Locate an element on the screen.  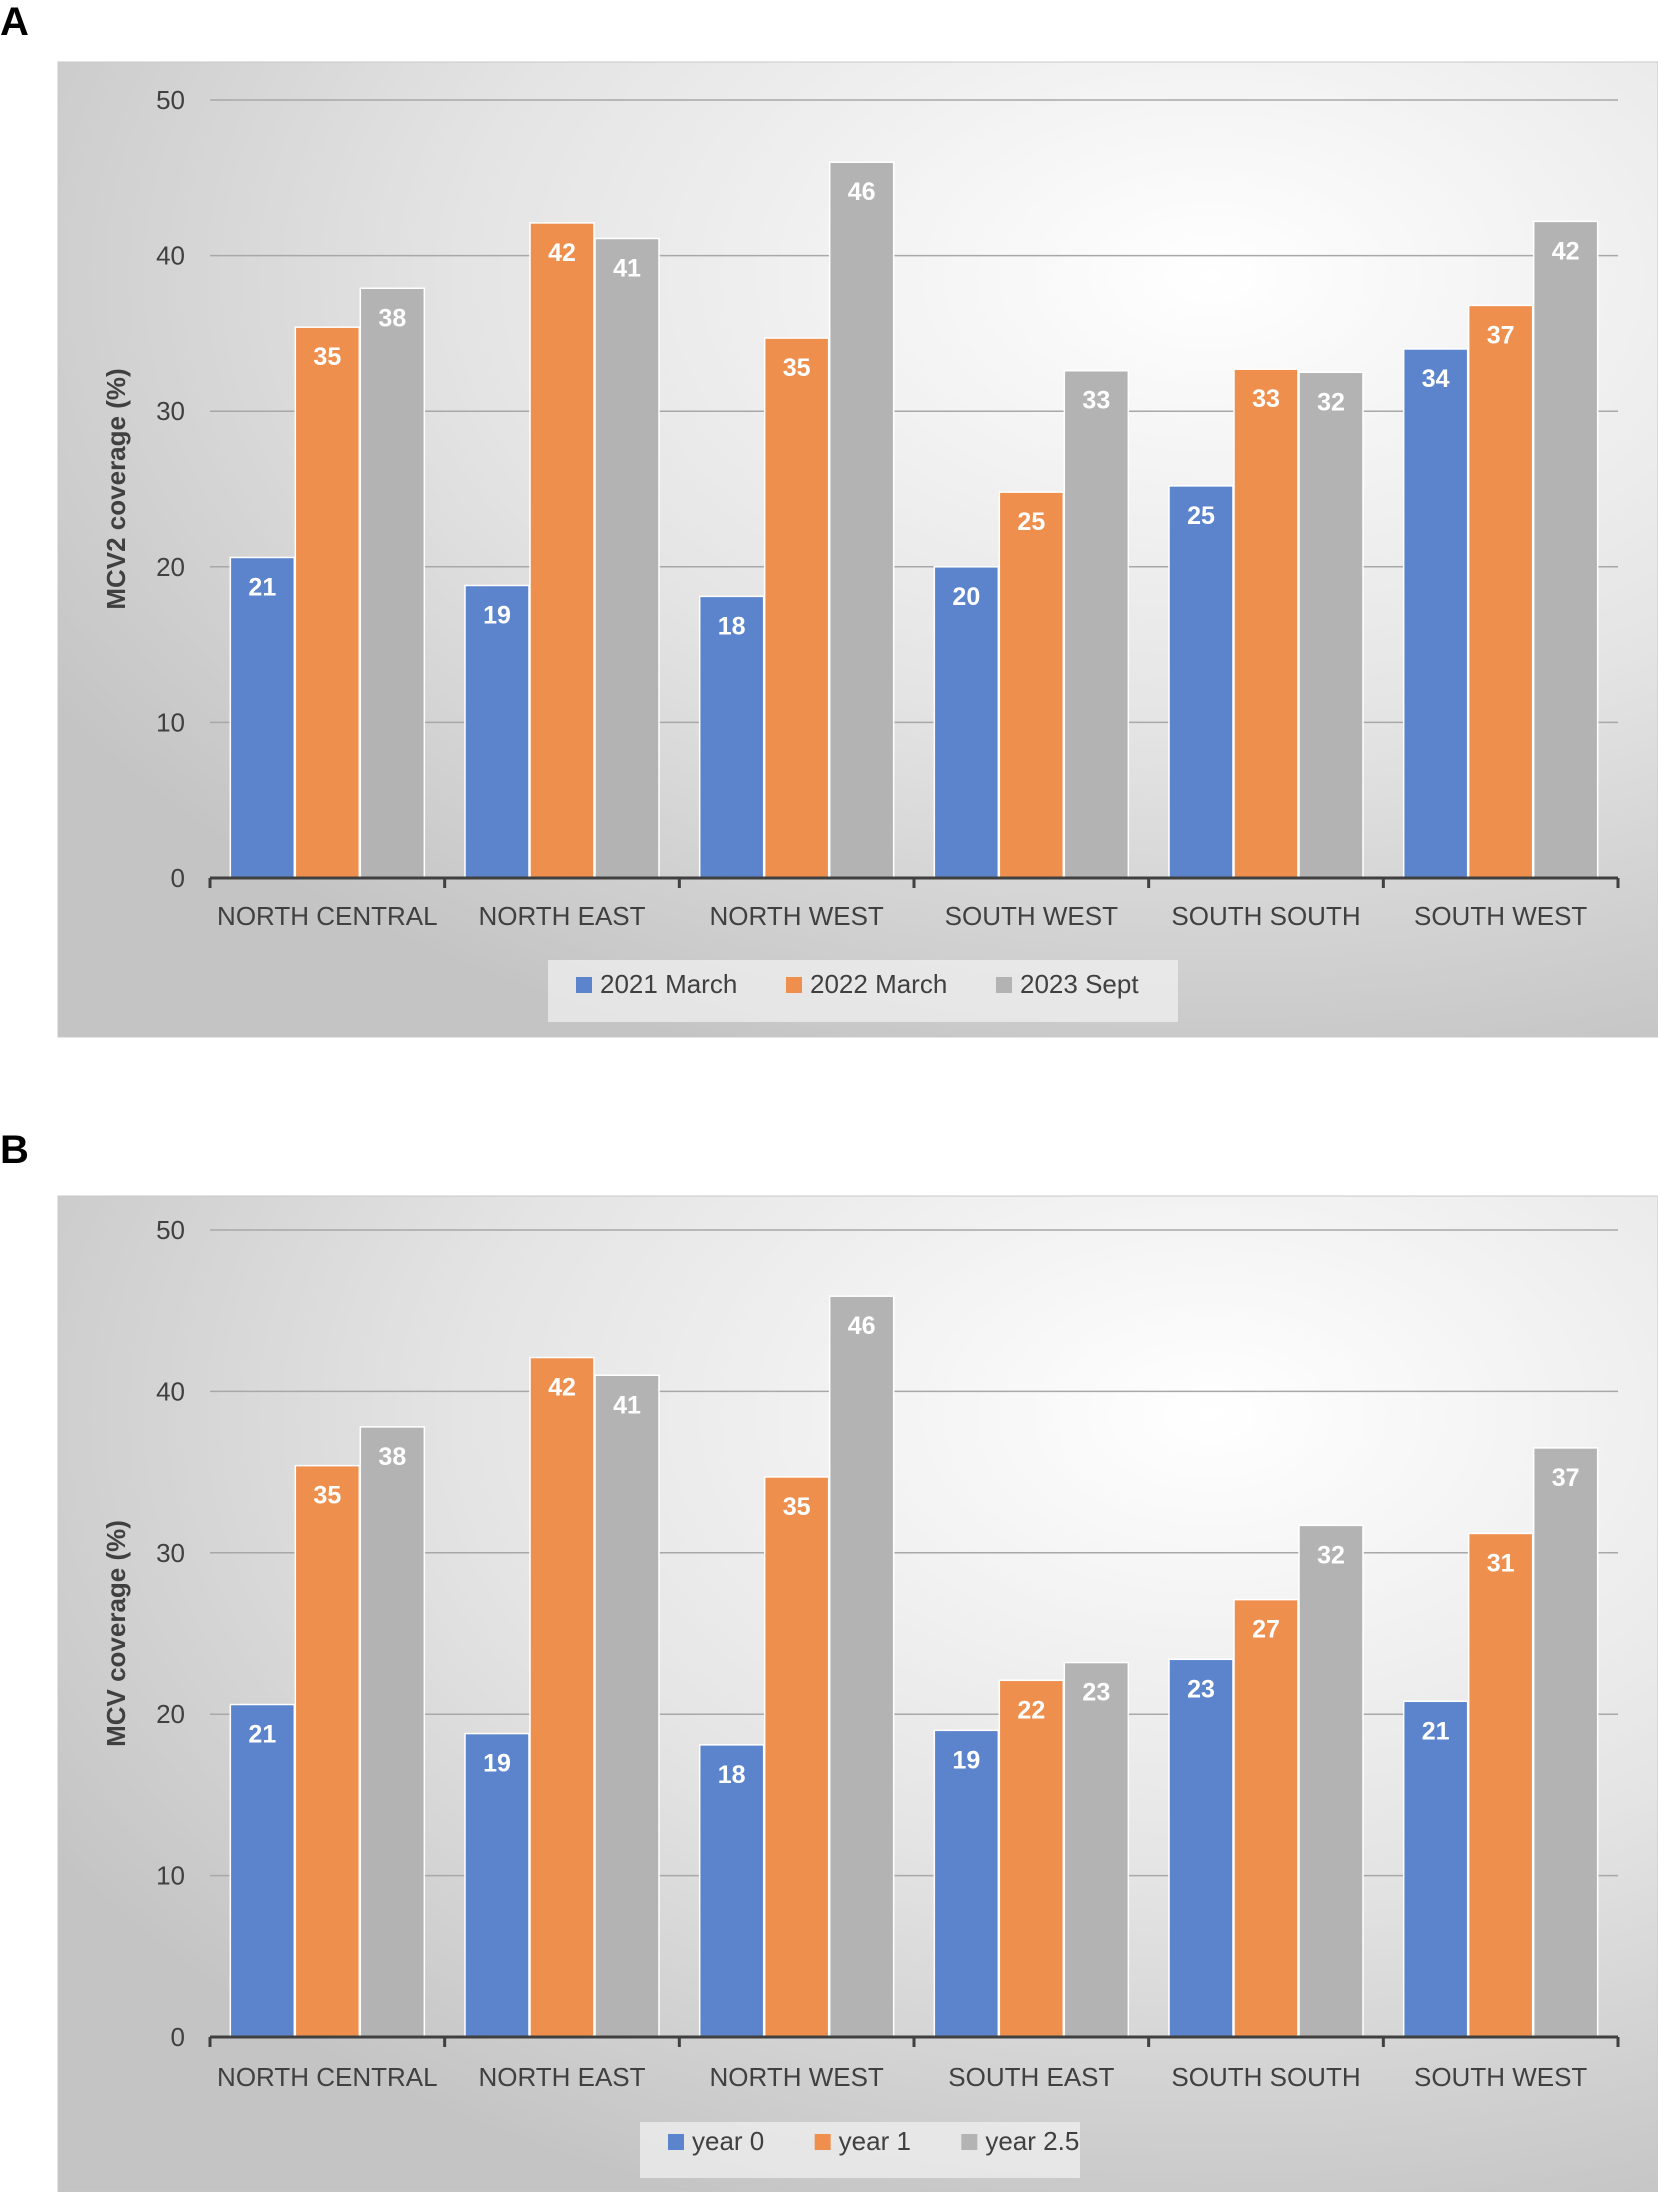
chart-a-data-label: 32 is located at coordinates (1331, 402).